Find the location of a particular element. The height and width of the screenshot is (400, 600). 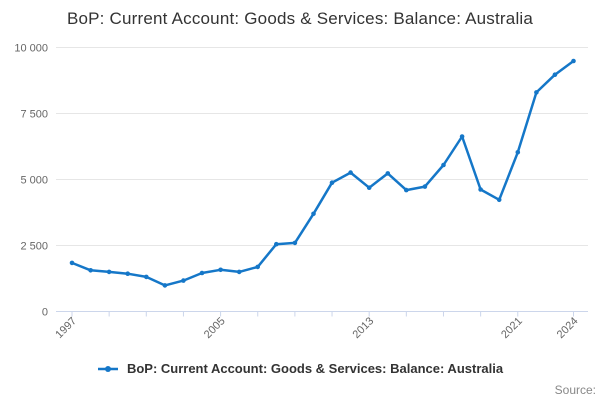

source-credit: Source: is located at coordinates (575, 390).